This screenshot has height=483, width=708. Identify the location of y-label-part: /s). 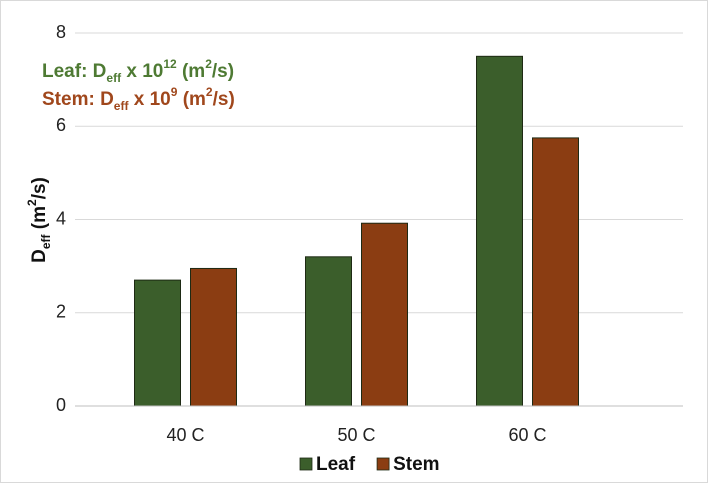
(39, 188).